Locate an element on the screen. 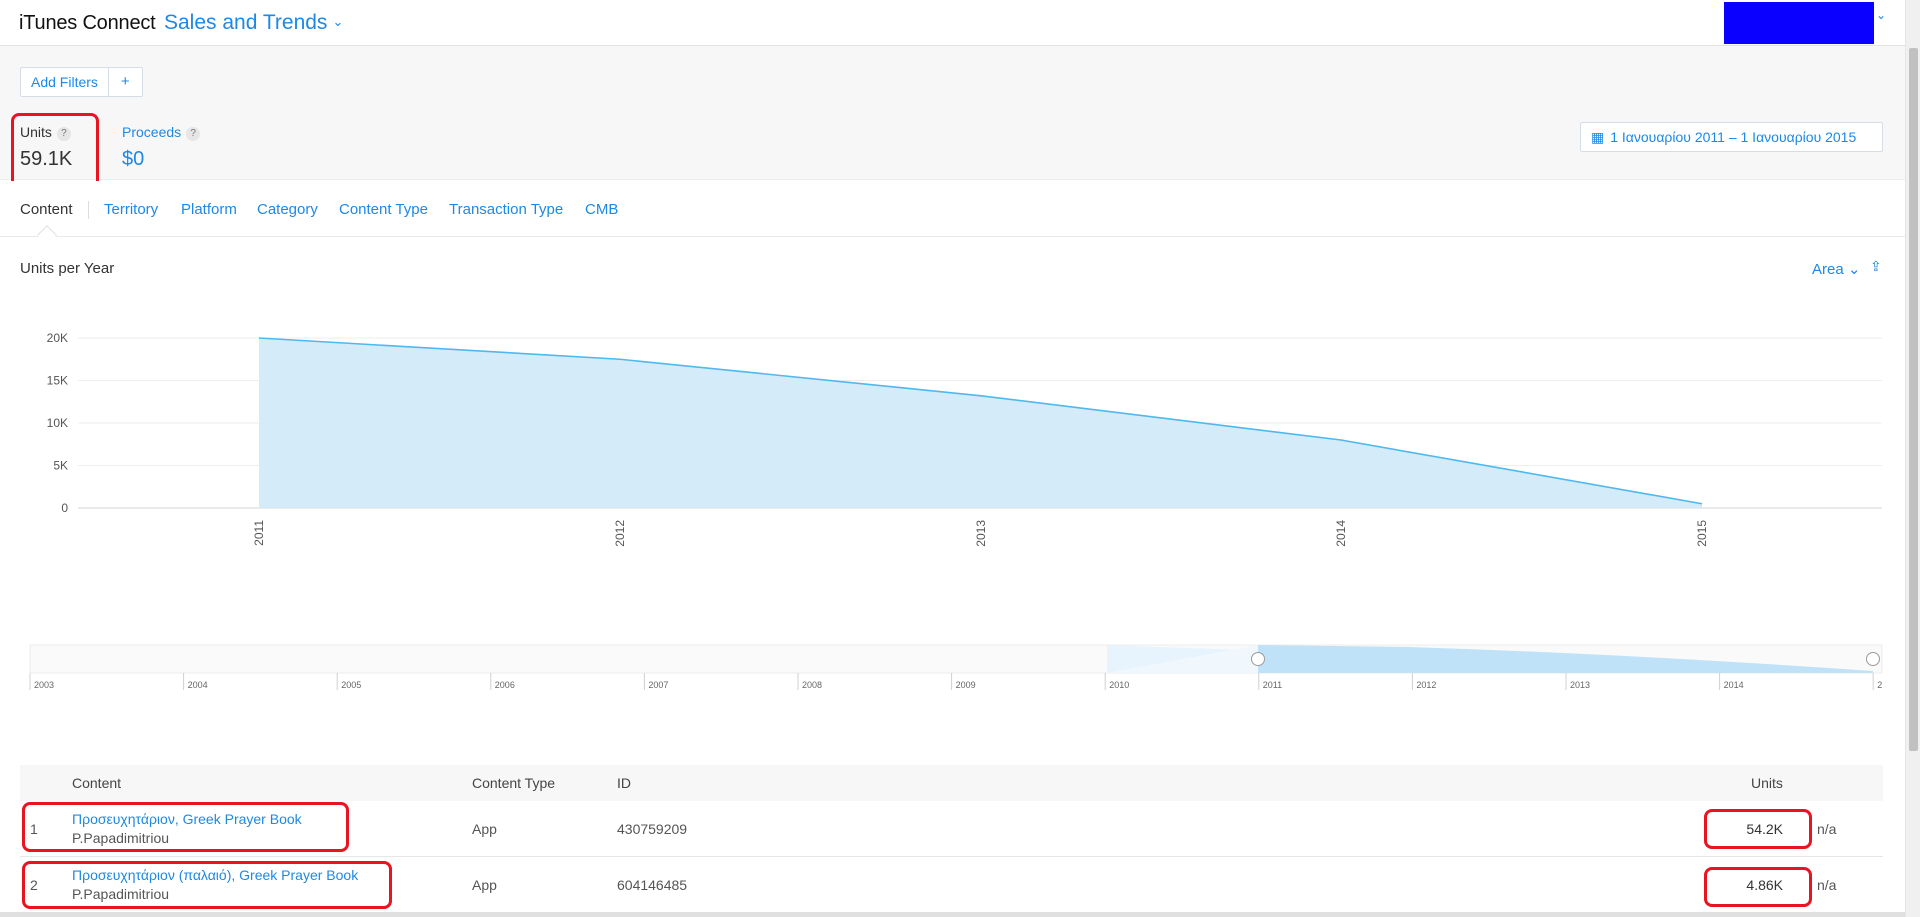  share-icon: ⇪ is located at coordinates (1876, 266).